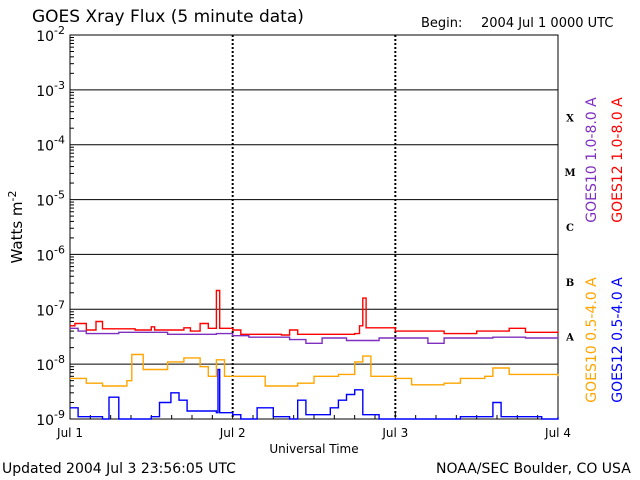 The image size is (640, 480). Describe the element at coordinates (50, 253) in the screenshot. I see `y-tick-label: 10⁻⁶` at that location.